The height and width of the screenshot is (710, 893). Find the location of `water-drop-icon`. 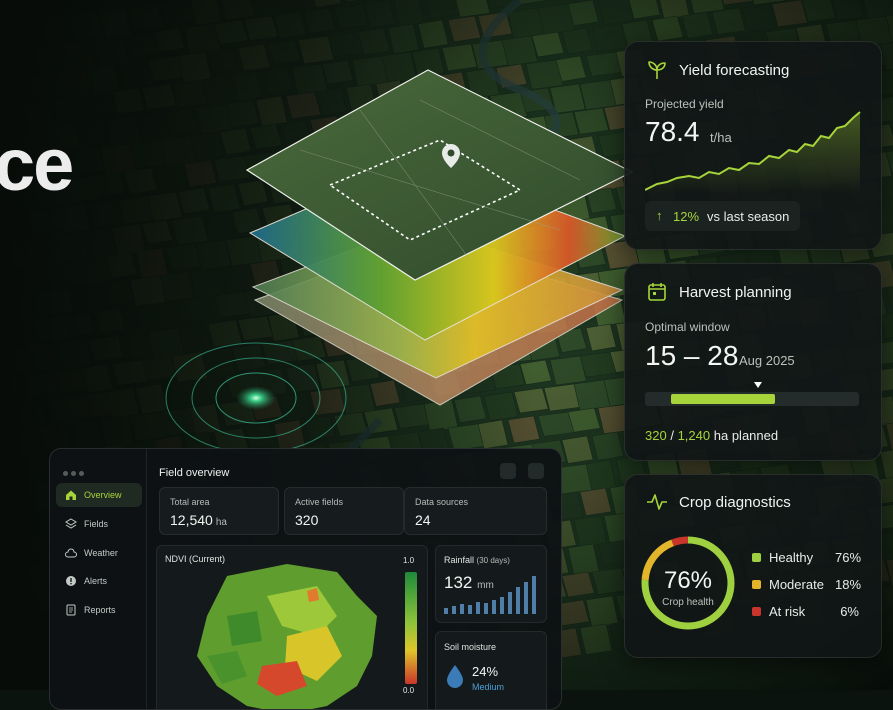

water-drop-icon is located at coordinates (455, 676).